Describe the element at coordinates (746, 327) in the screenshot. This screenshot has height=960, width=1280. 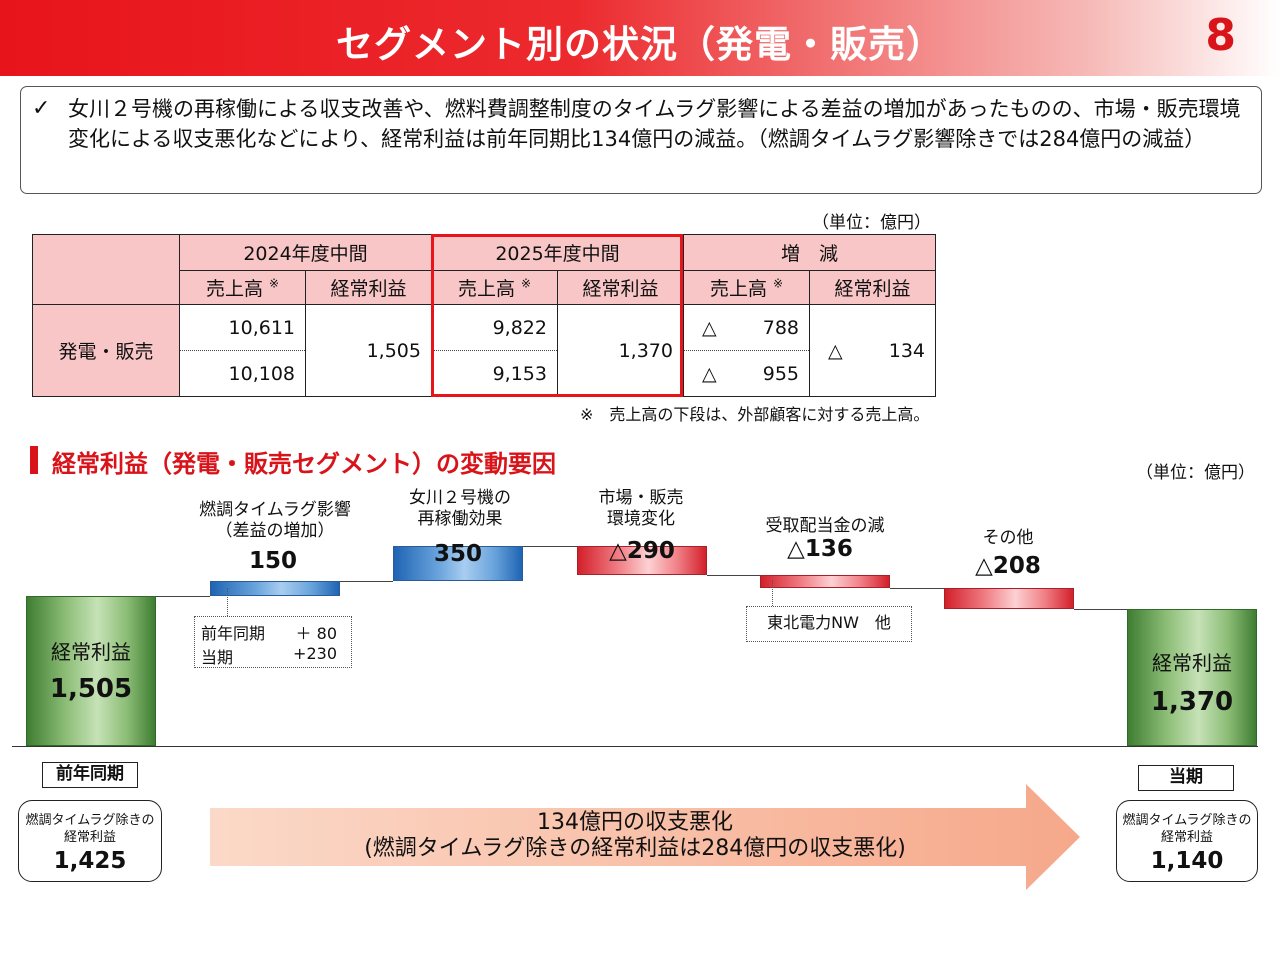
I see `cell-delta-sales-total: △ 788` at that location.